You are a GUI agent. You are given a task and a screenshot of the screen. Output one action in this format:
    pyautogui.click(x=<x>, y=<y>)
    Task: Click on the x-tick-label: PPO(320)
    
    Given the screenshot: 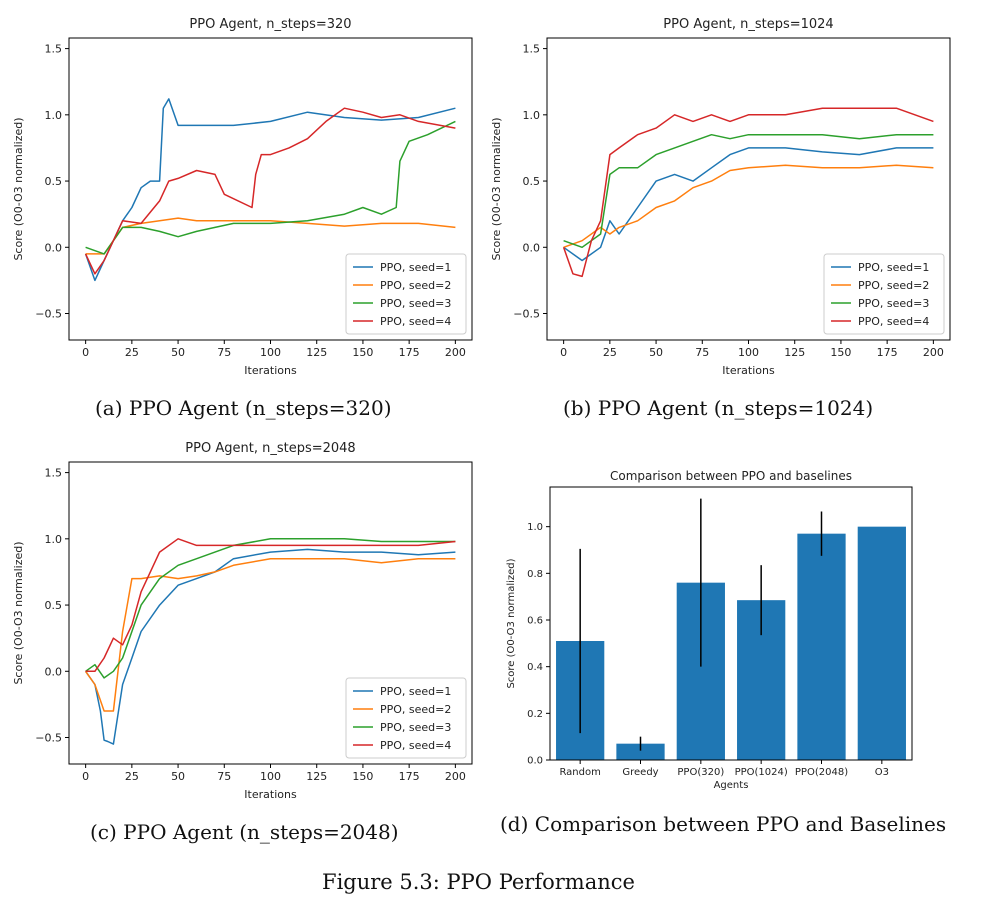 What is the action you would take?
    pyautogui.click(x=700, y=772)
    